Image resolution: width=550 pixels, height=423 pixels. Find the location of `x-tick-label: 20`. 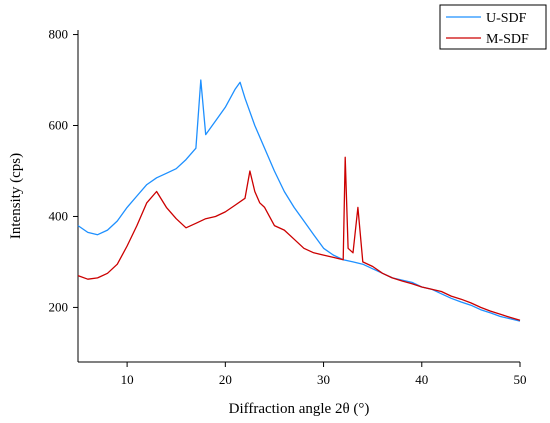

x-tick-label: 20 is located at coordinates (225, 379).